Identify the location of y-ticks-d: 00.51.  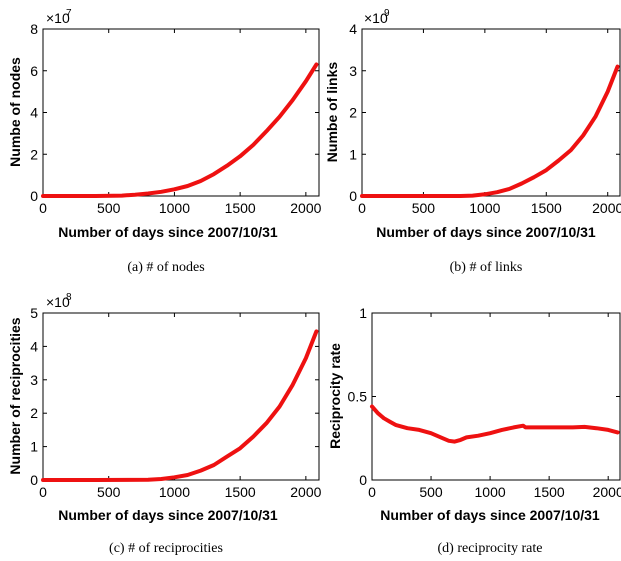
(484, 396).